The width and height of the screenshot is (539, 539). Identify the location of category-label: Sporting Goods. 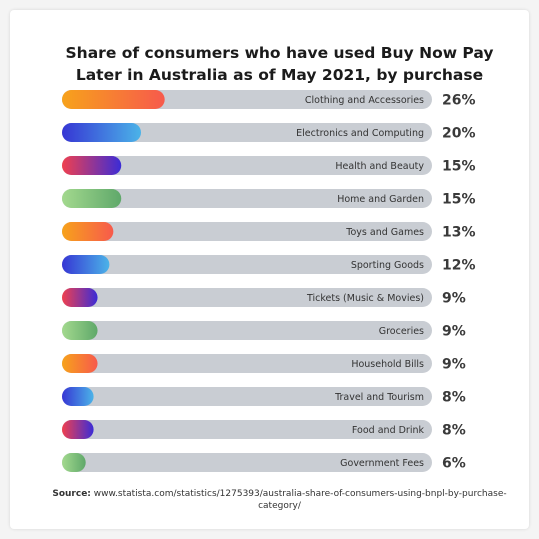
(387, 265).